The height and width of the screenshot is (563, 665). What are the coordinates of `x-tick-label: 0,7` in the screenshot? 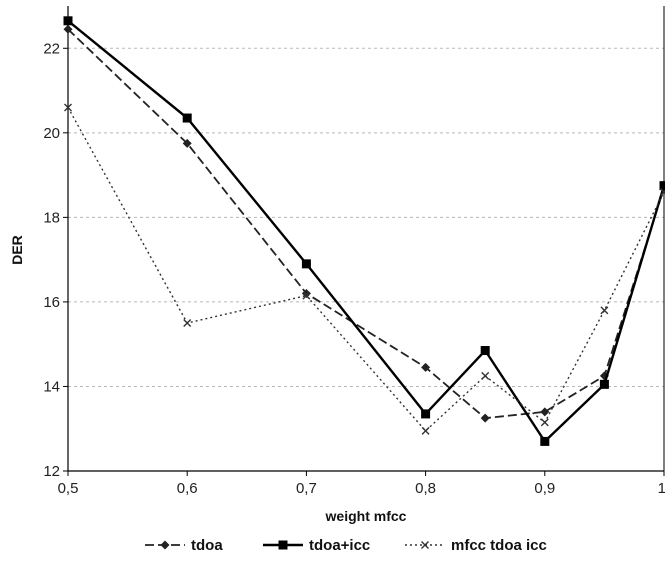 It's located at (306, 488).